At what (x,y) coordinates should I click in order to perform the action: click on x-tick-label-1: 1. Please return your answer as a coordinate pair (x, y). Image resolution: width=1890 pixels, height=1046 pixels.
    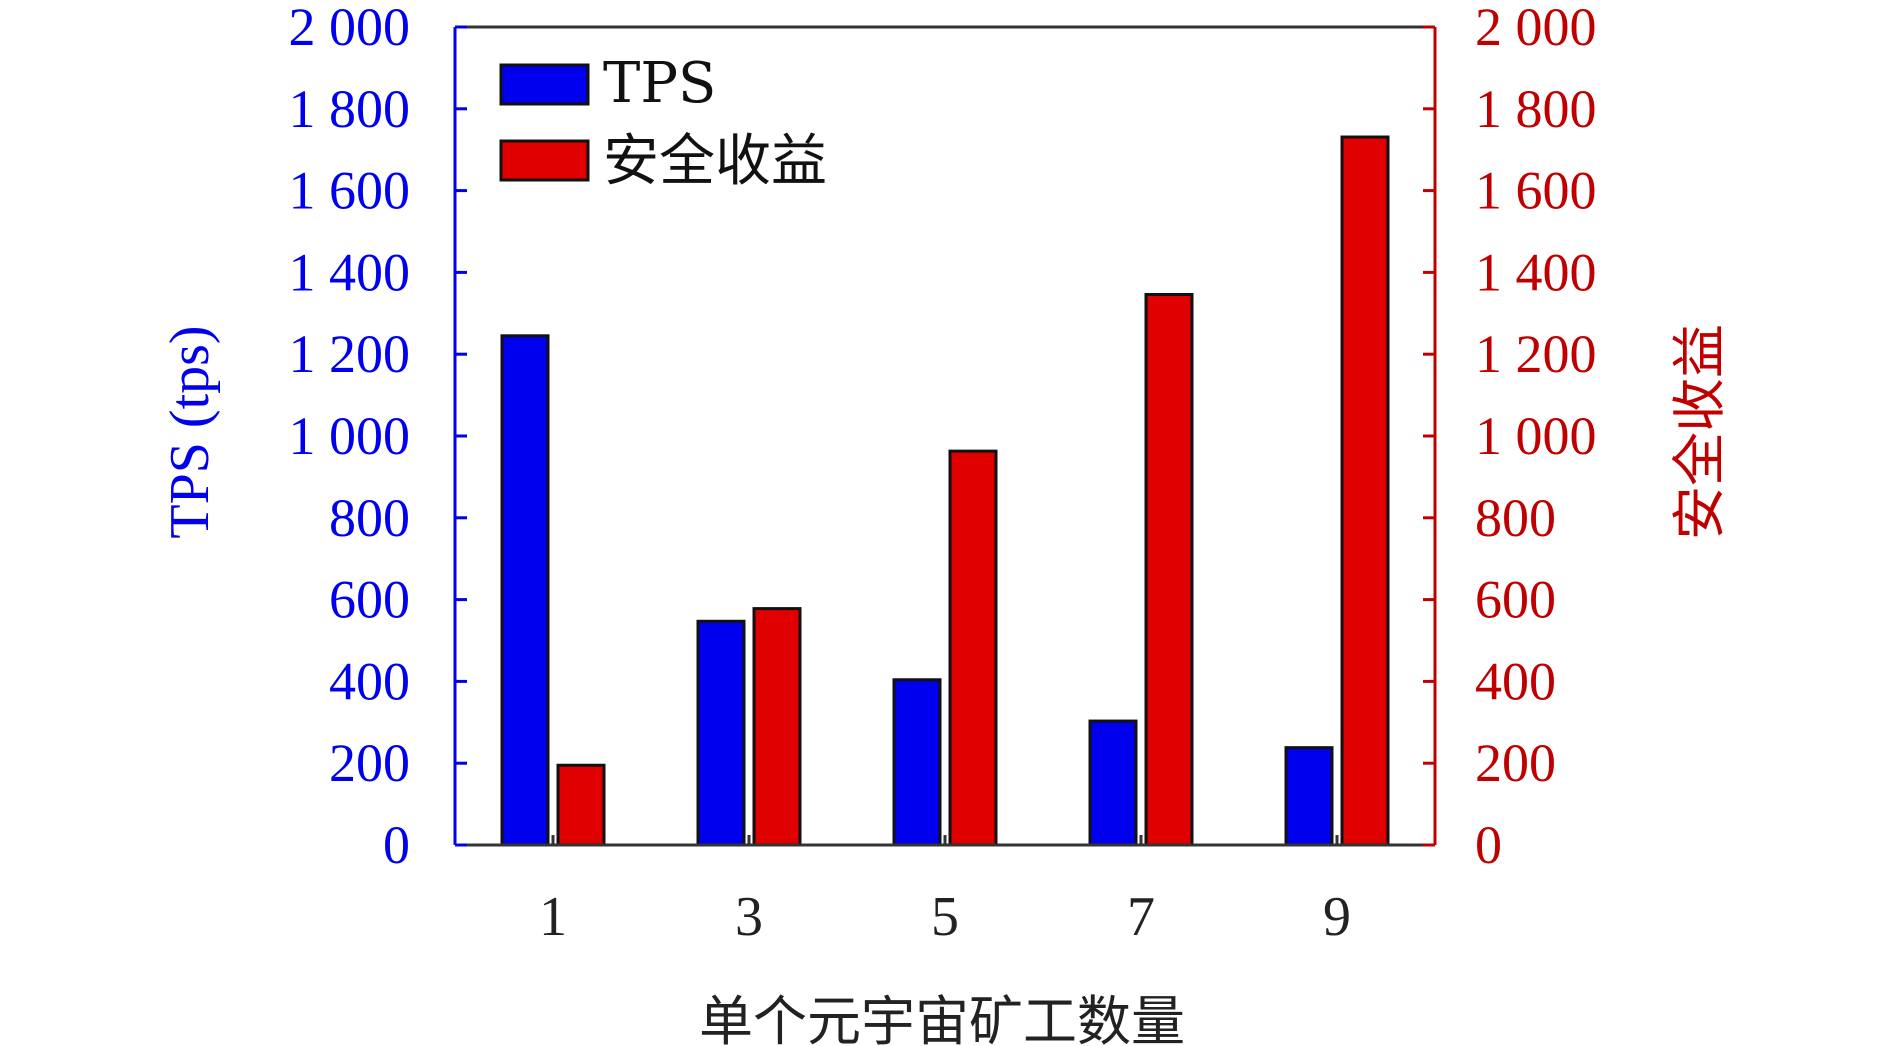
    Looking at the image, I should click on (553, 917).